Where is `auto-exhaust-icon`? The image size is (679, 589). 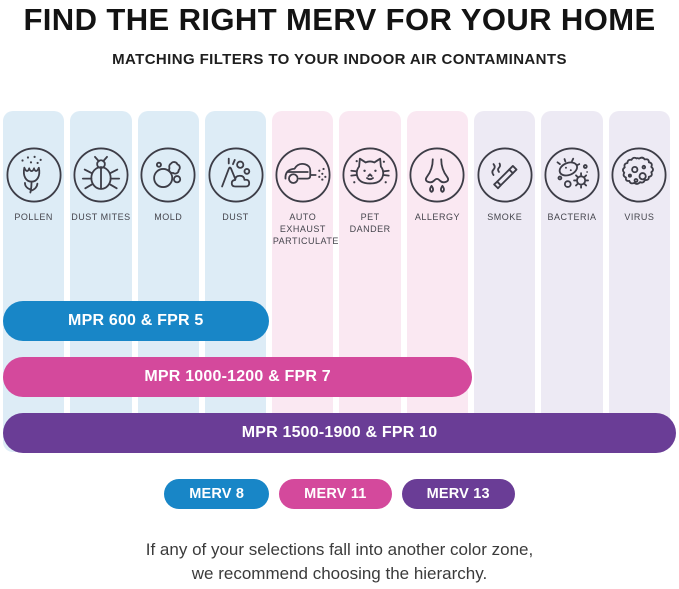
auto-exhaust-icon is located at coordinates (303, 175).